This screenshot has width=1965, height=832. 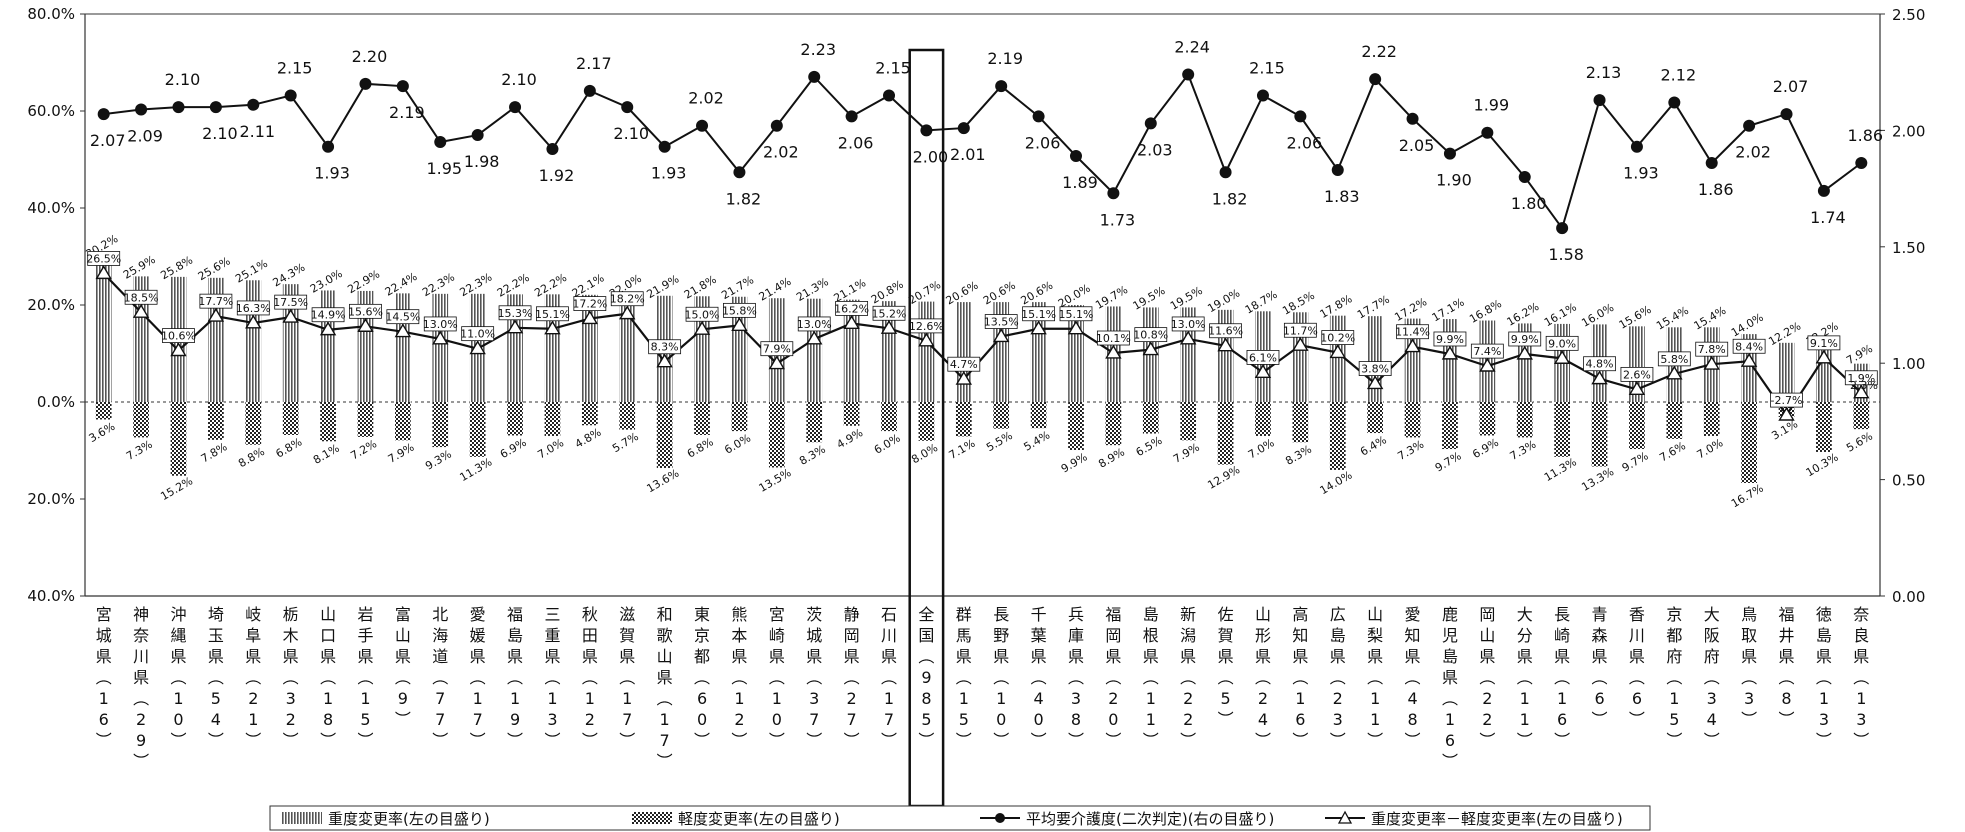 What do you see at coordinates (328, 315) in the screenshot?
I see `diff-label: 14.9%` at bounding box center [328, 315].